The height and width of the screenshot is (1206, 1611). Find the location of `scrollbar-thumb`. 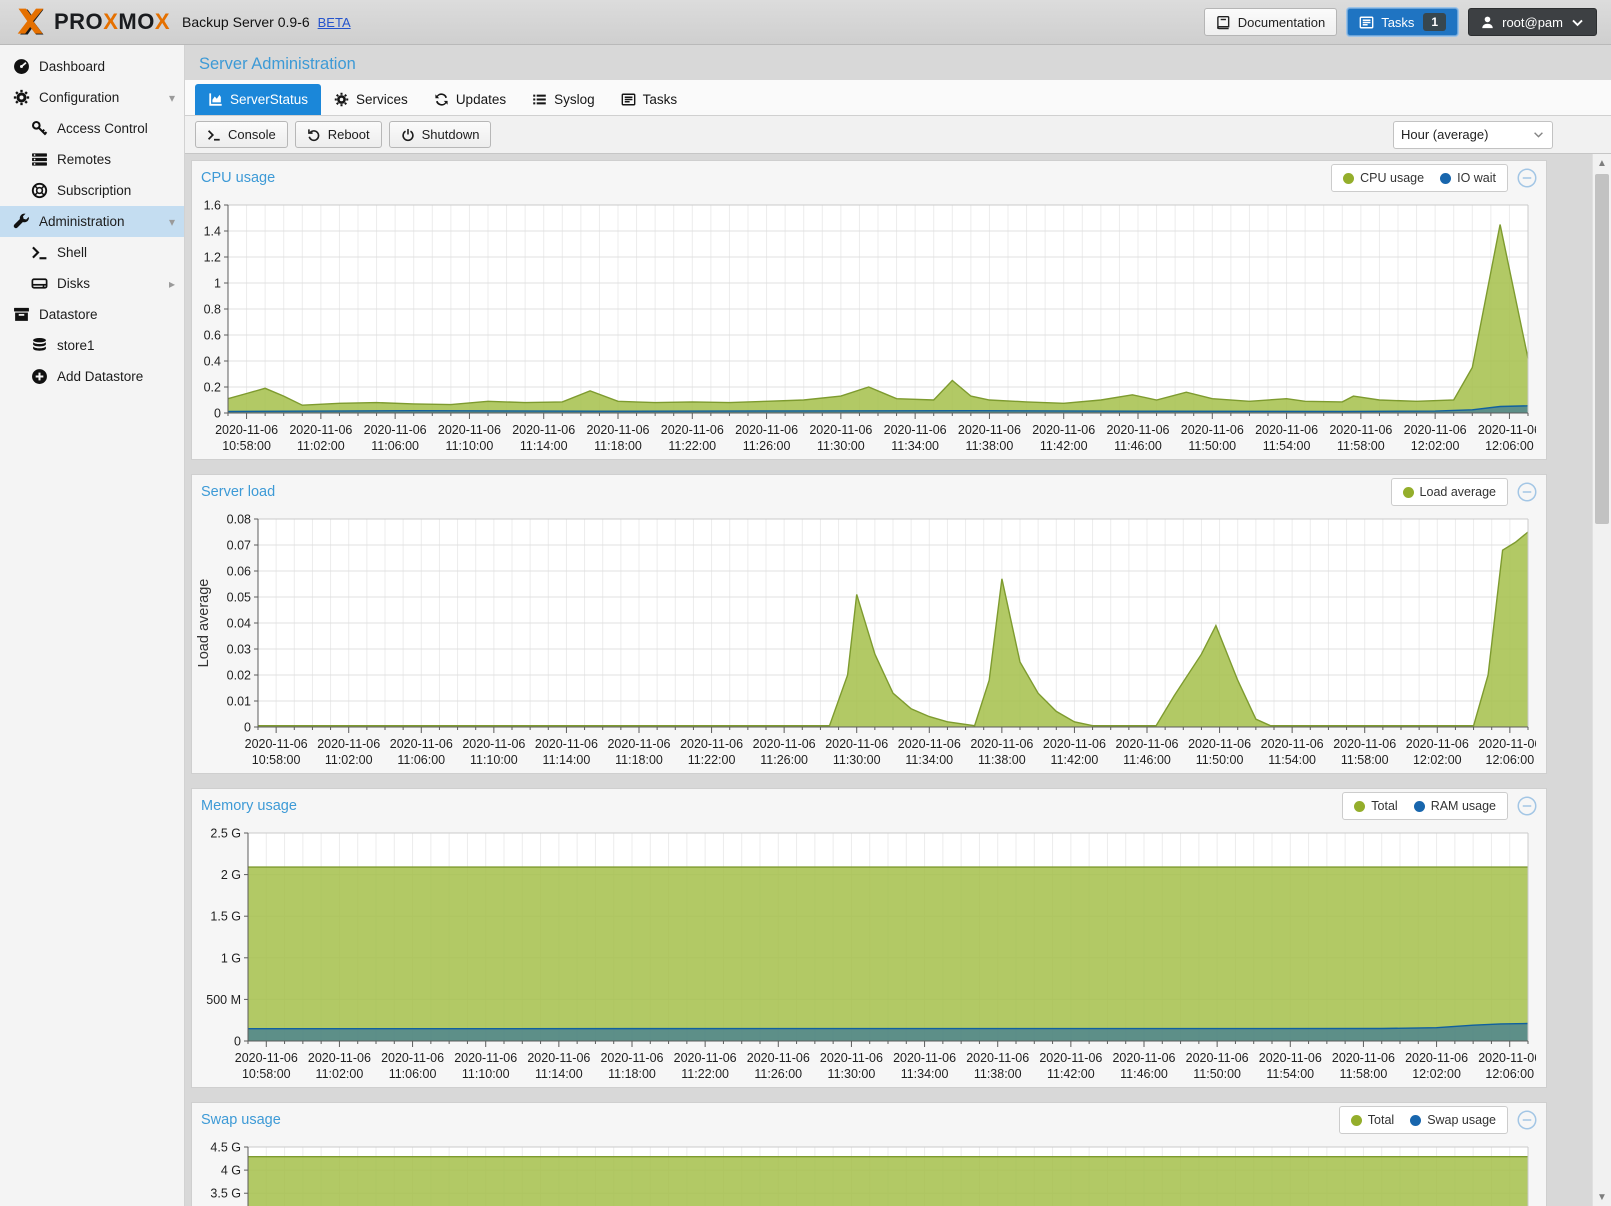

scrollbar-thumb is located at coordinates (1602, 349).